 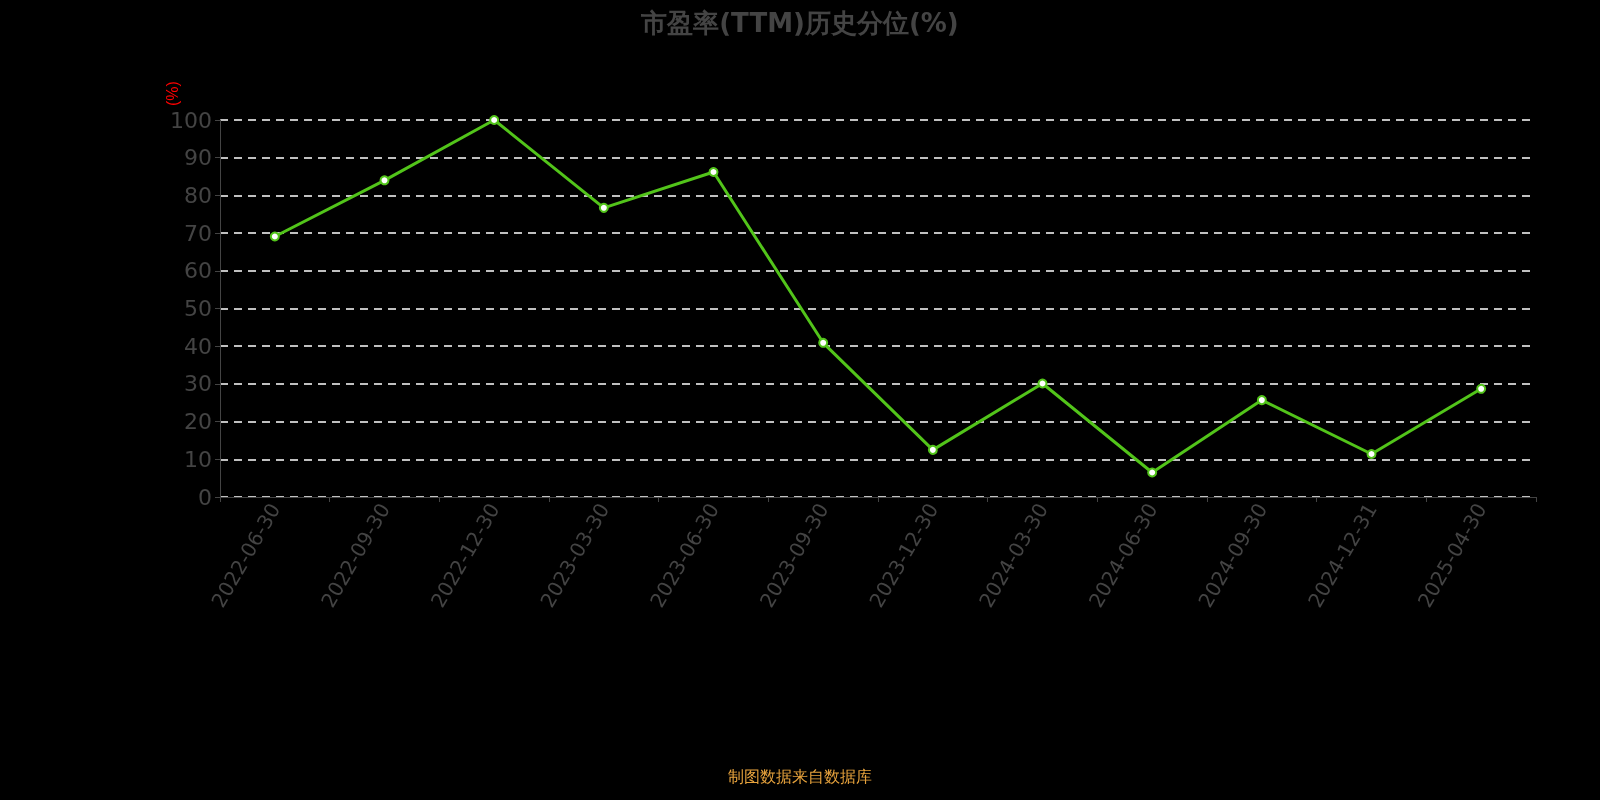 What do you see at coordinates (198, 308) in the screenshot?
I see `y-tick-label: 50` at bounding box center [198, 308].